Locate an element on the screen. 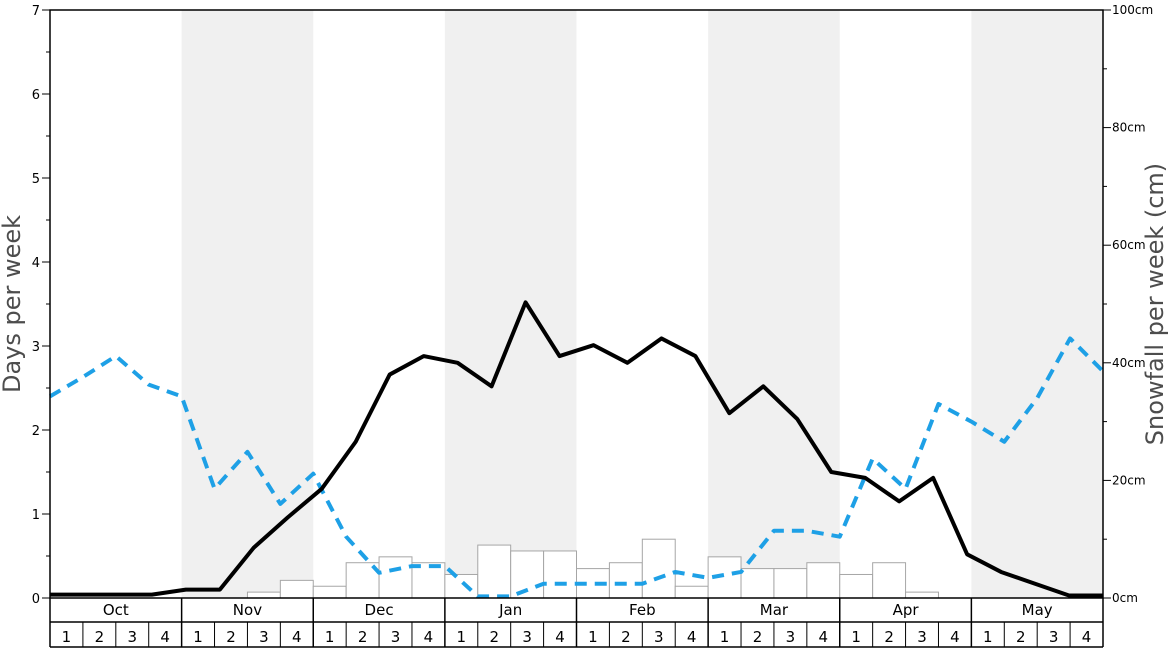 Image resolution: width=1168 pixels, height=648 pixels. right-axis-title: Snowfall per week (cm) is located at coordinates (1154, 304).